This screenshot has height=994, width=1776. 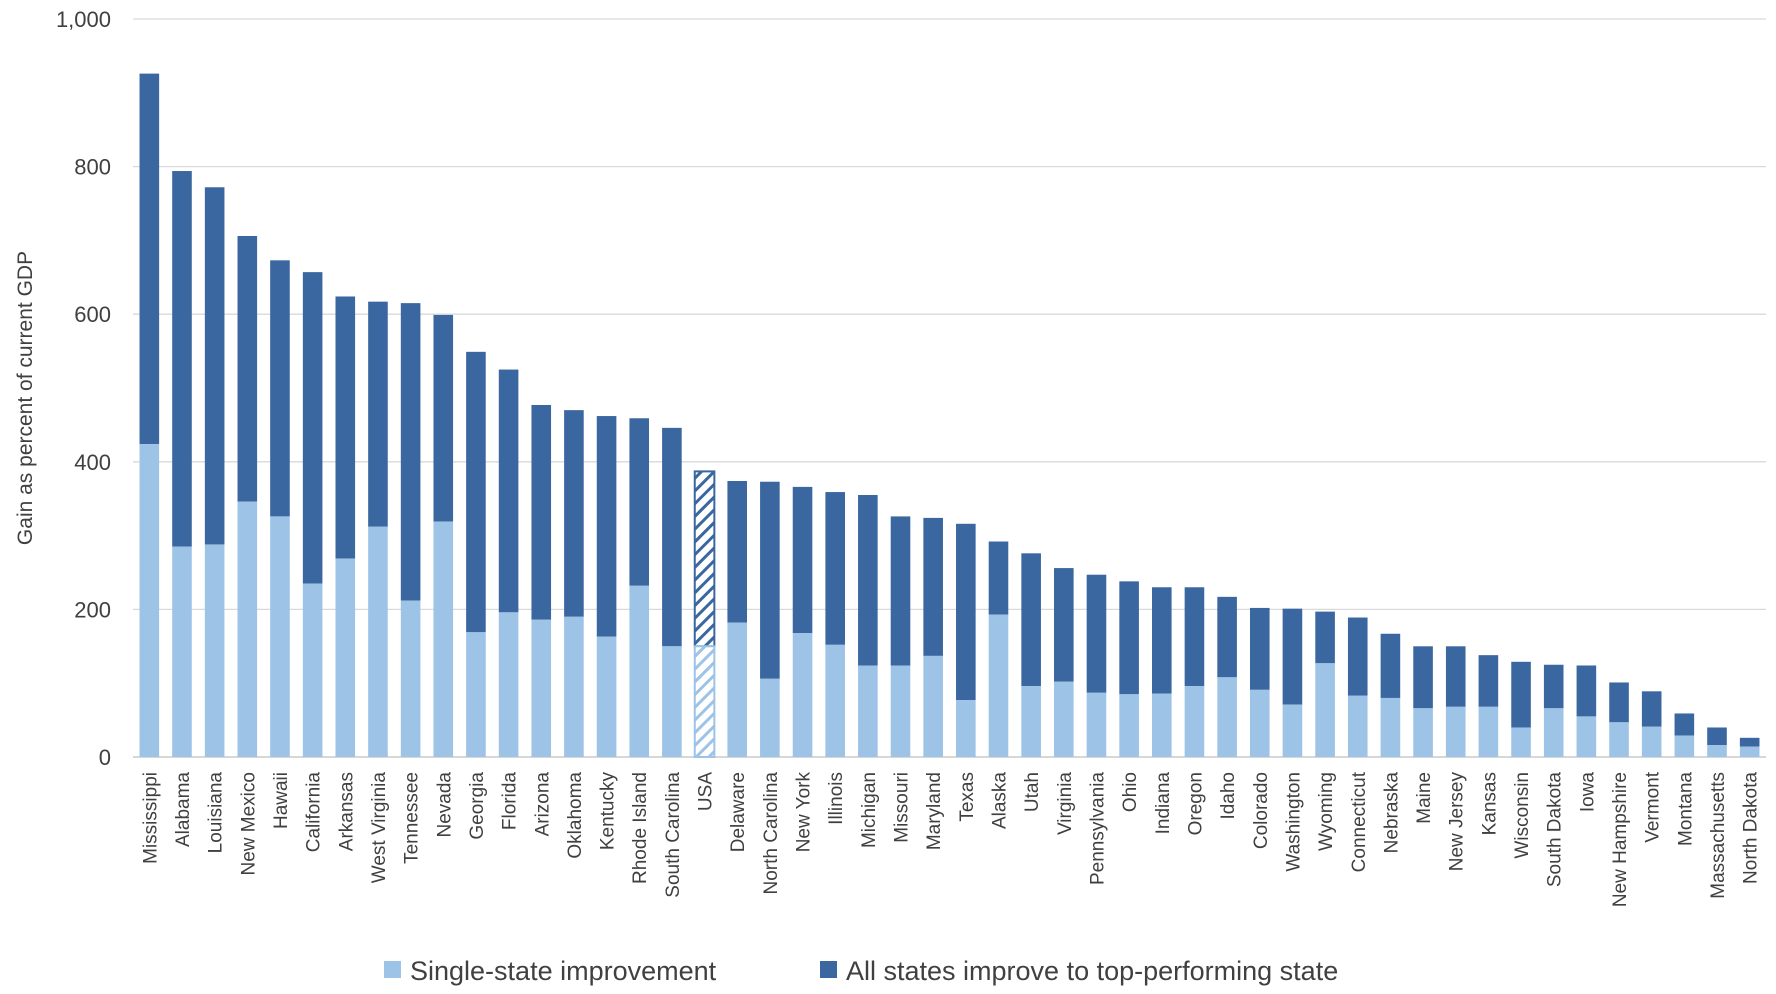 What do you see at coordinates (542, 804) in the screenshot?
I see `x-tick-label-arizona: Arizona` at bounding box center [542, 804].